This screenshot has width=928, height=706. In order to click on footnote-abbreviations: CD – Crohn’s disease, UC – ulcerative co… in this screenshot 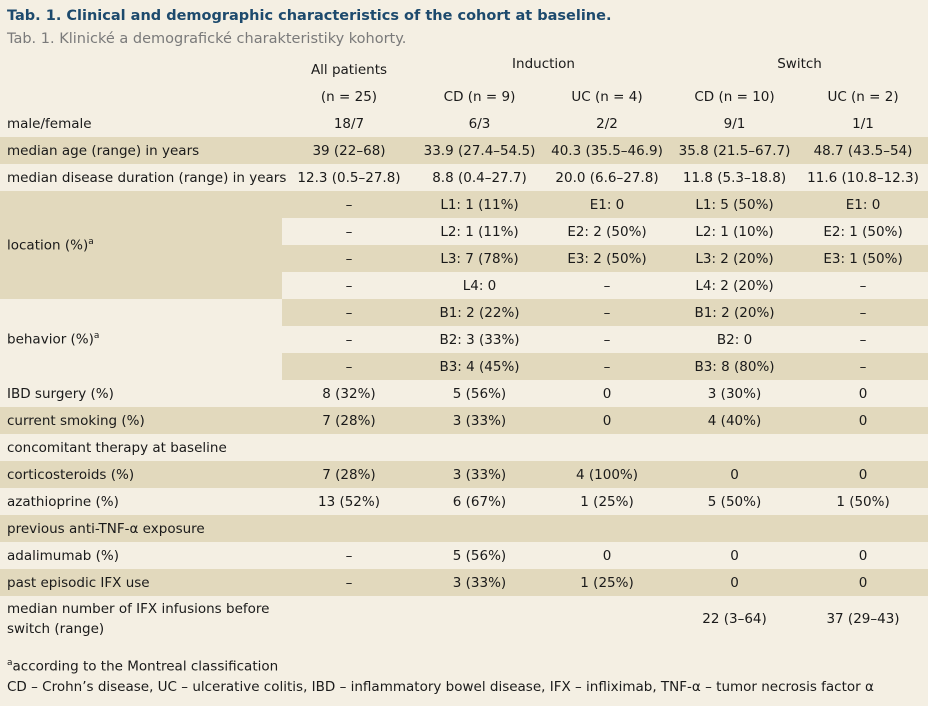, I will do `click(440, 686)`.